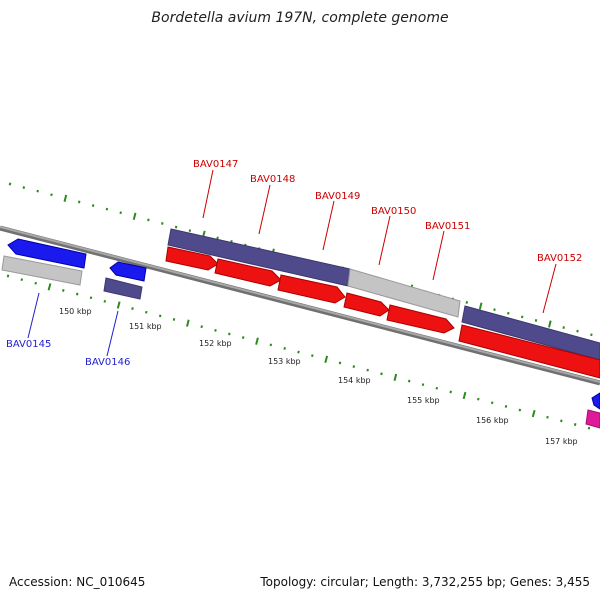  Describe the element at coordinates (492, 420) in the screenshot. I see `scale-label-156: 156 kbp` at that location.